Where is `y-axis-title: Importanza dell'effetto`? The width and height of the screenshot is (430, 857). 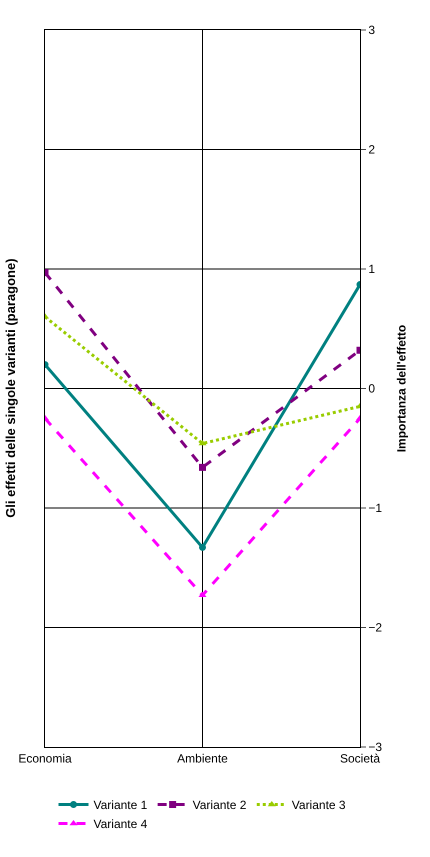
y-axis-title: Importanza dell'effetto is located at coordinates (401, 388).